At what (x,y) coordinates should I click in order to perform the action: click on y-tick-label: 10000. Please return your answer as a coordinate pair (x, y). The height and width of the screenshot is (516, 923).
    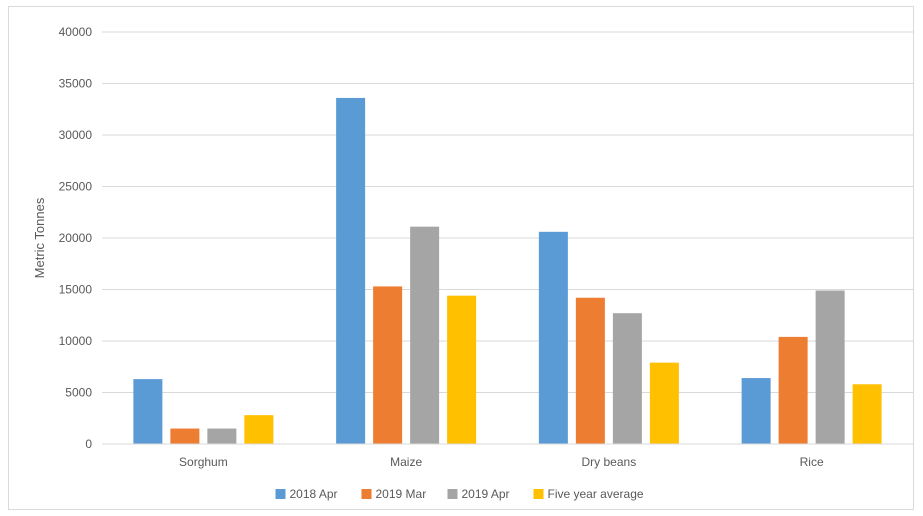
    Looking at the image, I should click on (76, 341).